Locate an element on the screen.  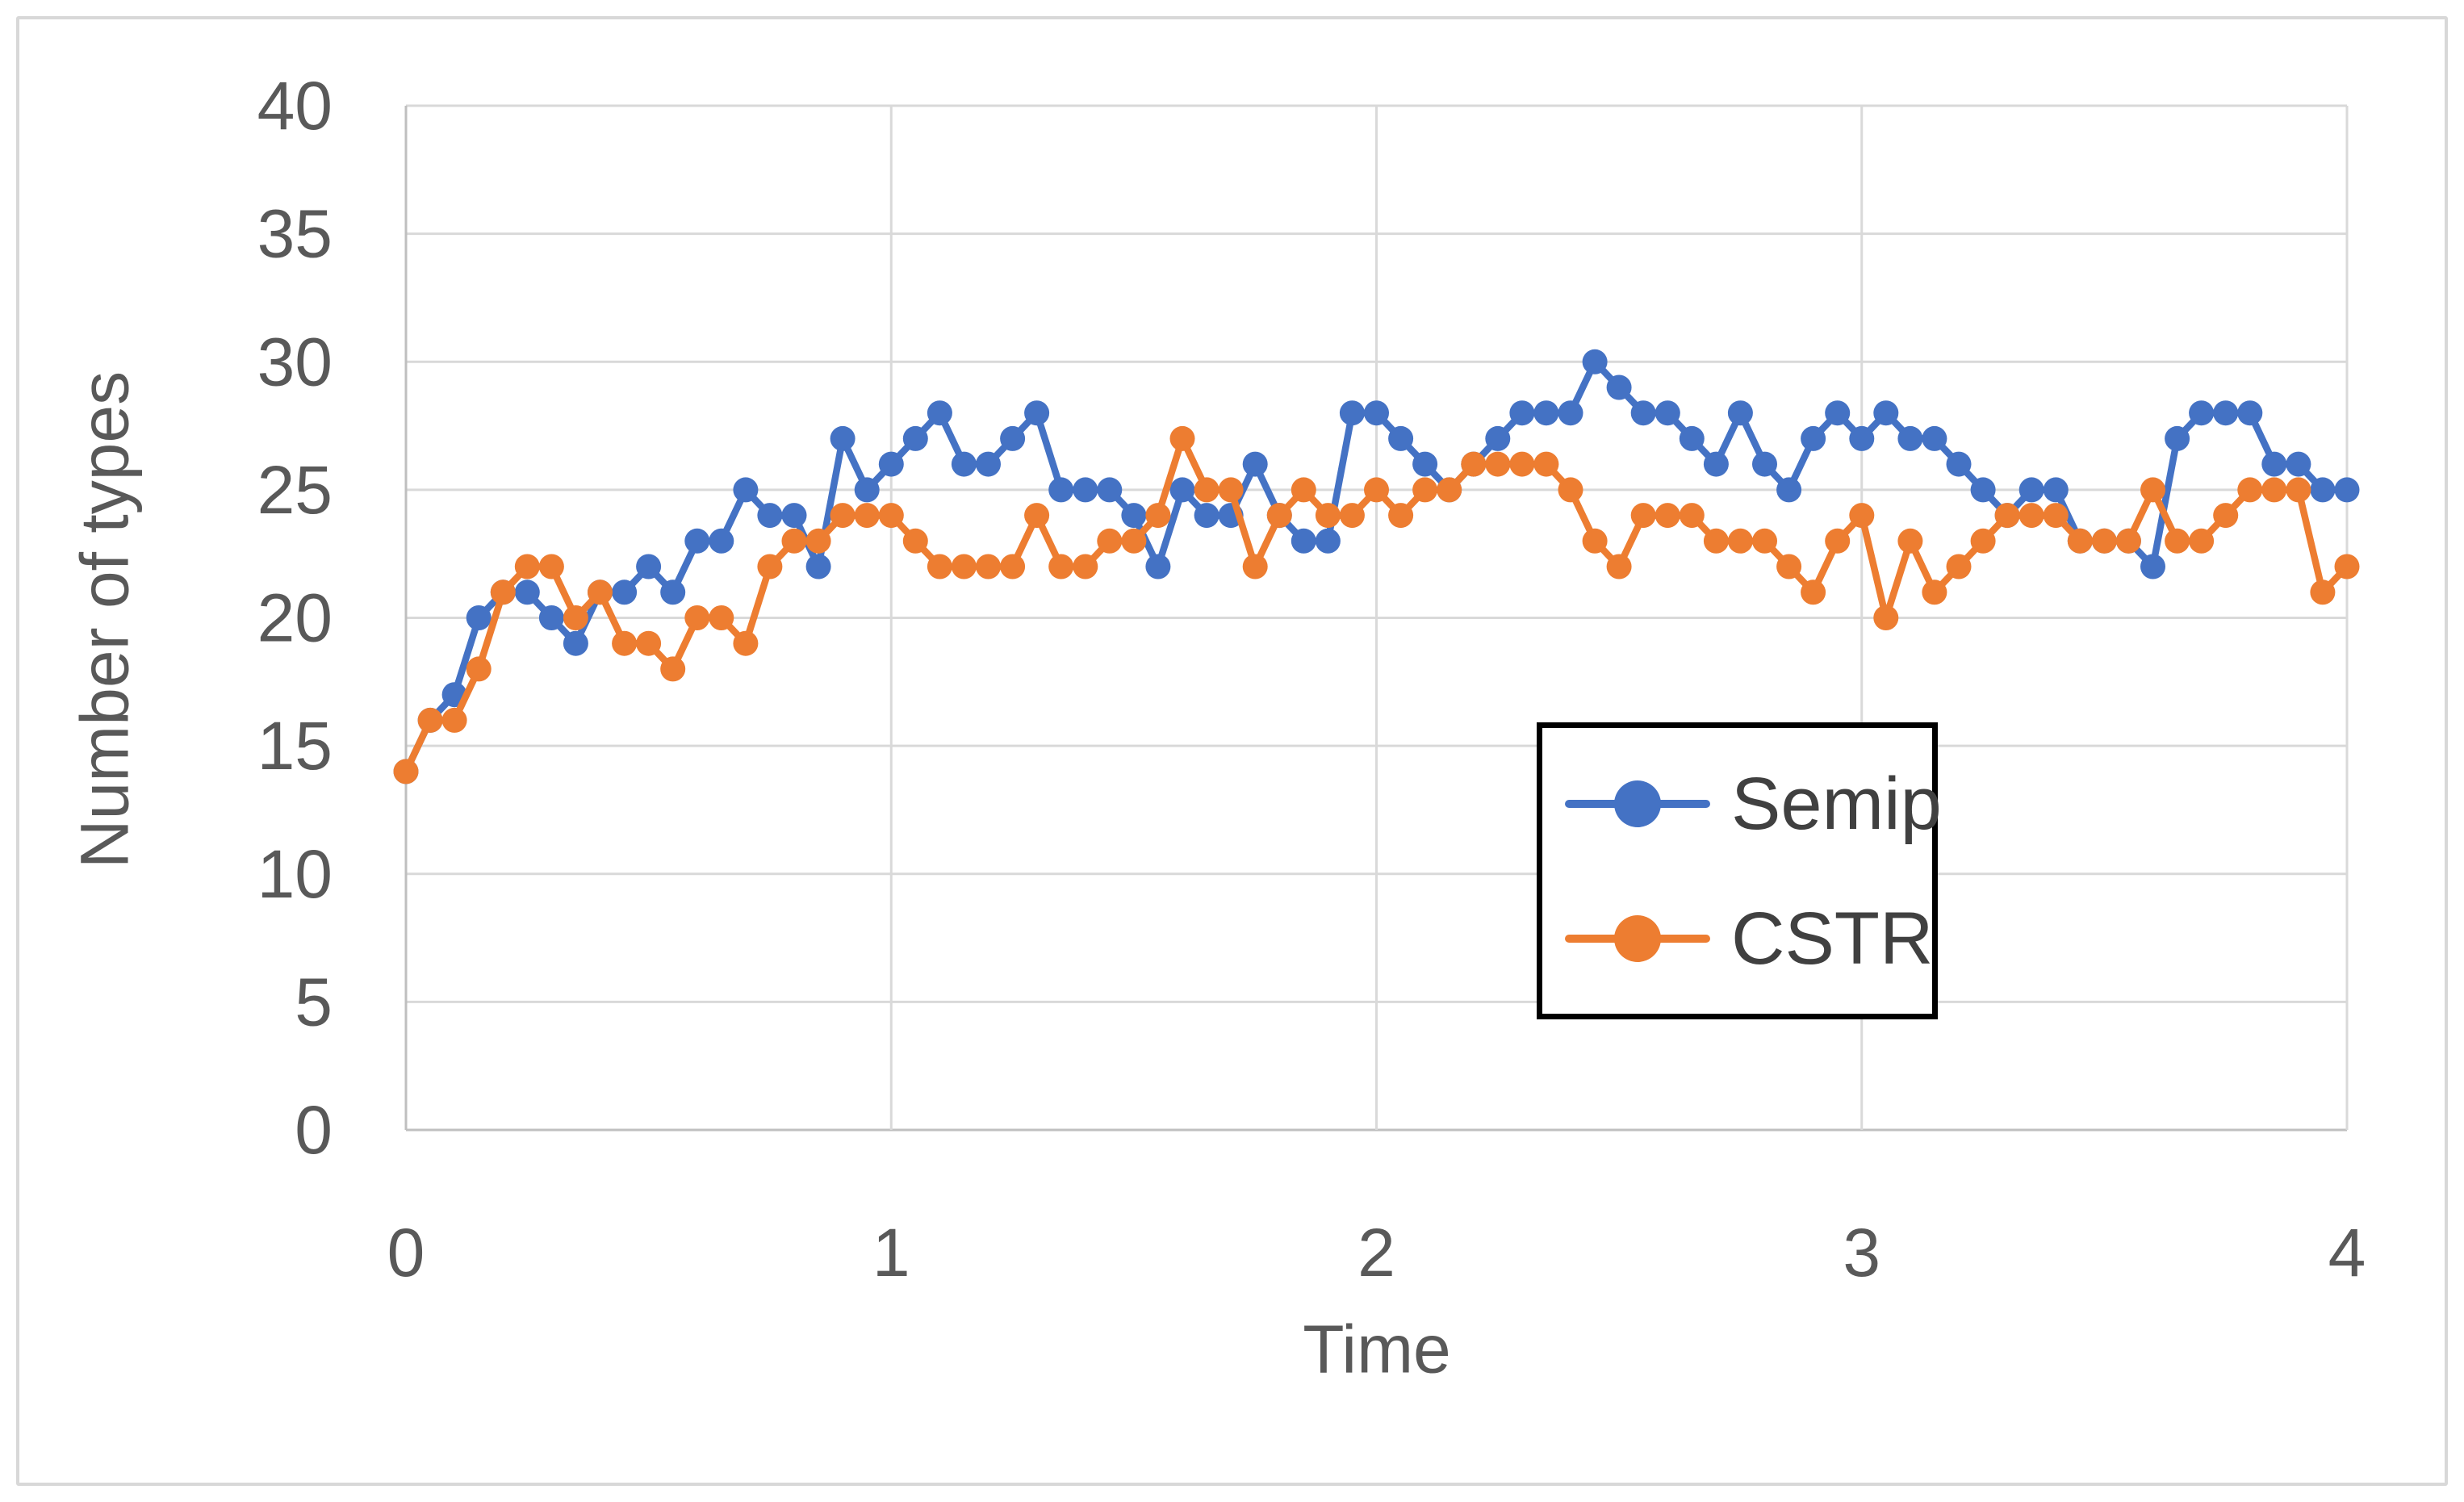
legend: Semip CSTR is located at coordinates (1739, 870).